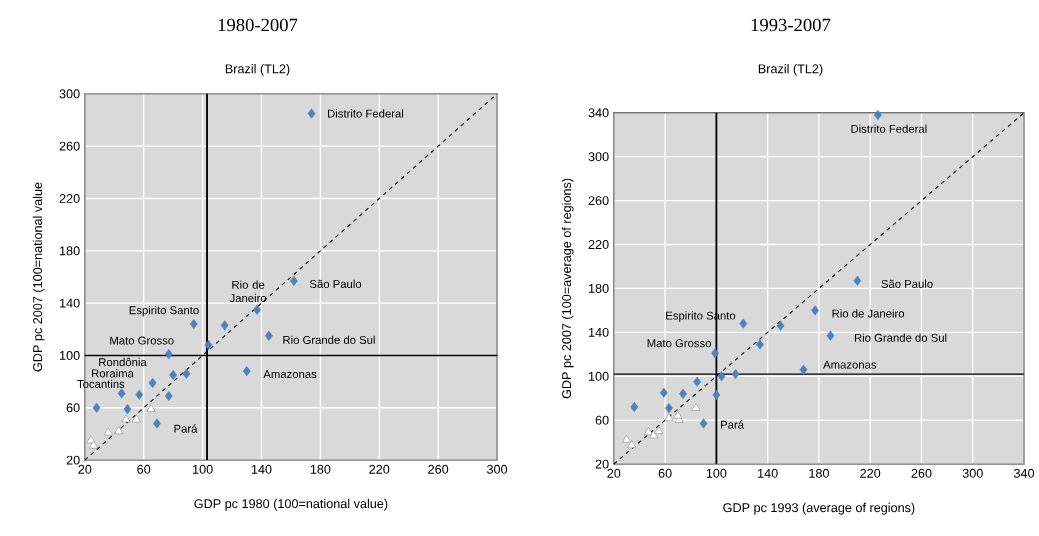  Describe the element at coordinates (164, 311) in the screenshot. I see `annotation: Espirito Santo` at that location.